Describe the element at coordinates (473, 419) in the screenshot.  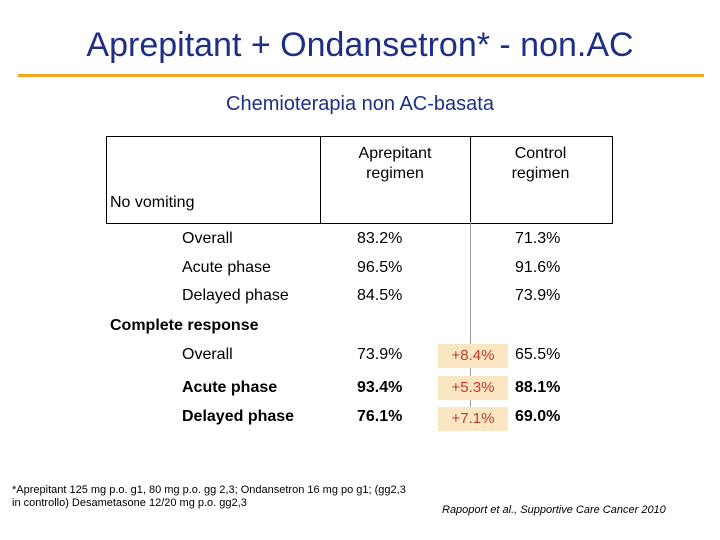
I see `delta-badge: +7.1%` at that location.